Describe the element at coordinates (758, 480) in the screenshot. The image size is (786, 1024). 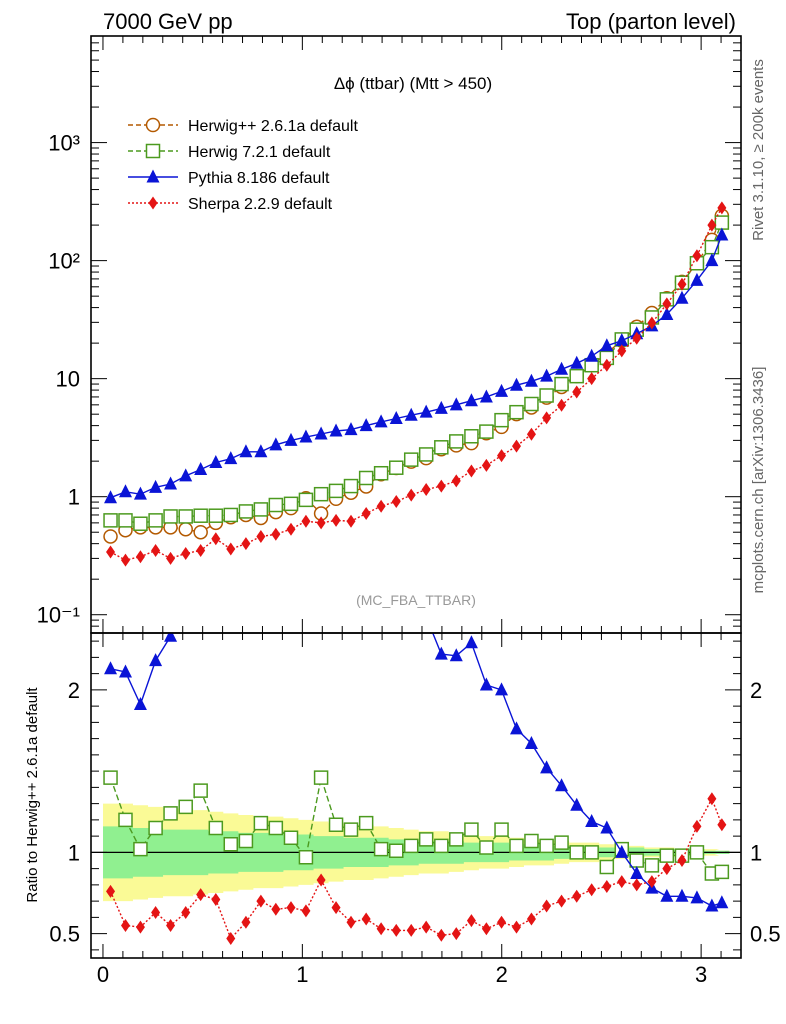
I see `mcplots-label: mcplots.cern.ch [arXiv:1306.3436]` at that location.